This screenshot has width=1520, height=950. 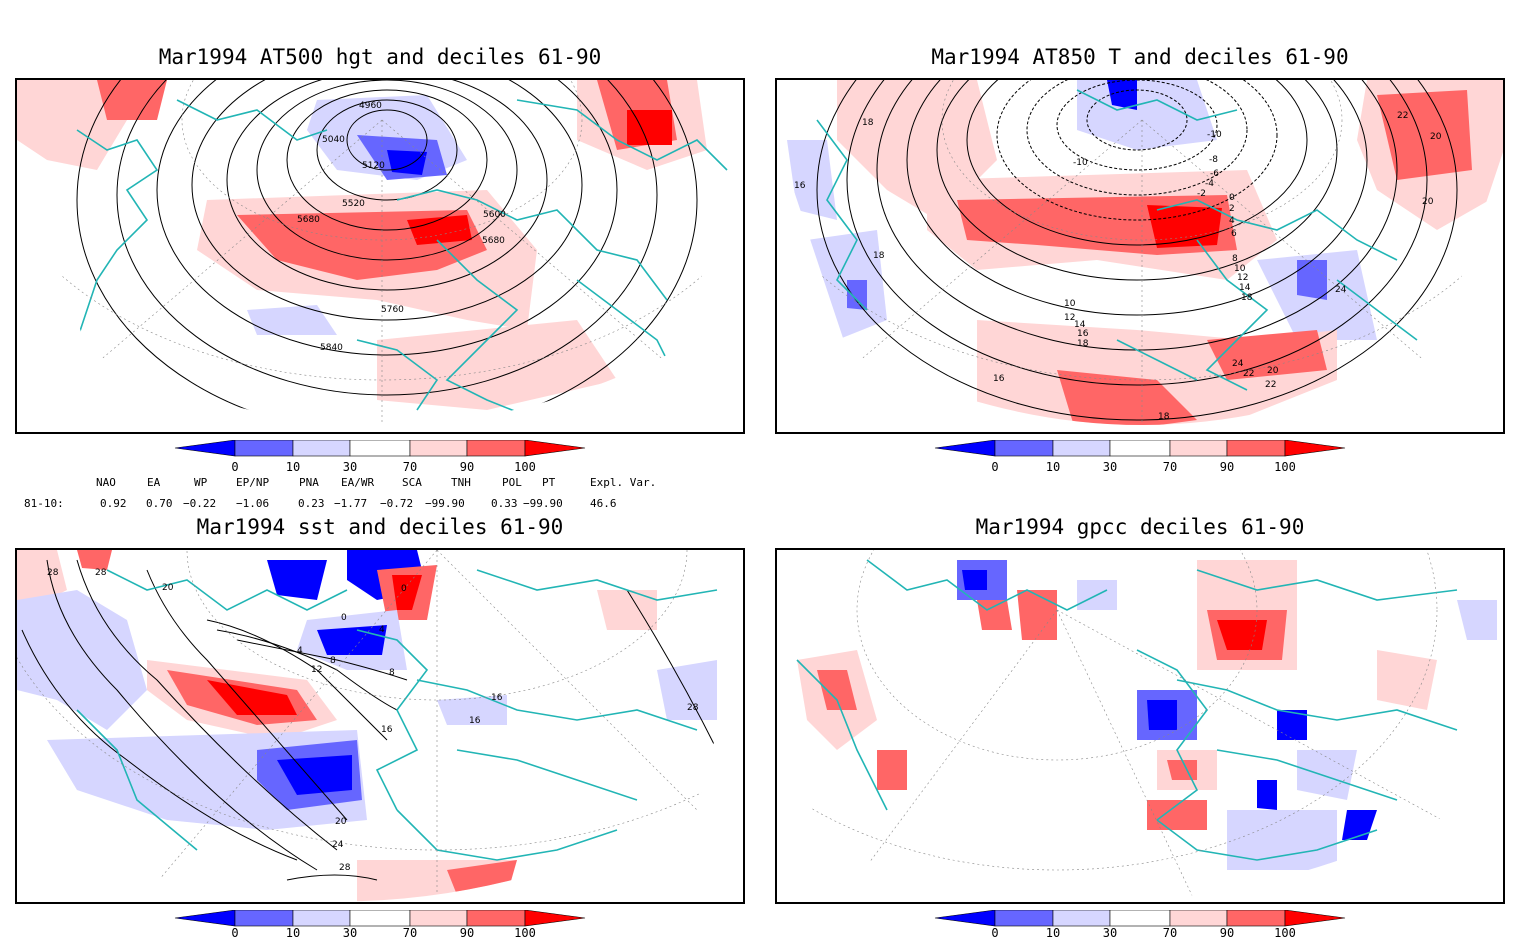 I want to click on panel1-title: Mar1994 AT500 hgt and deciles 61-90, so click(x=380, y=57).